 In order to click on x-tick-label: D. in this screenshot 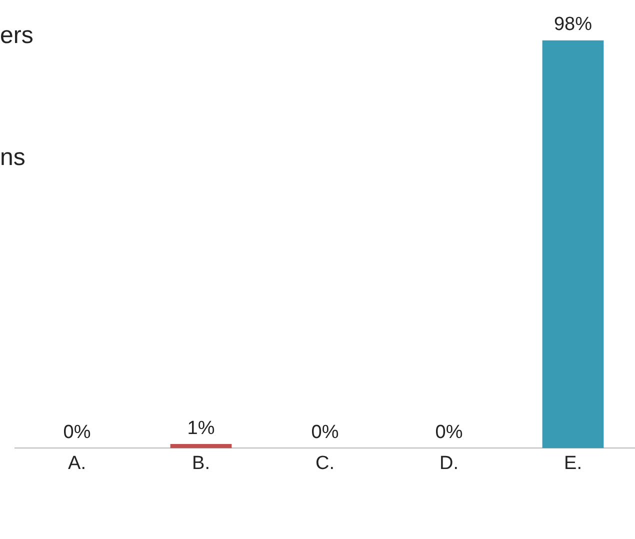, I will do `click(449, 463)`.